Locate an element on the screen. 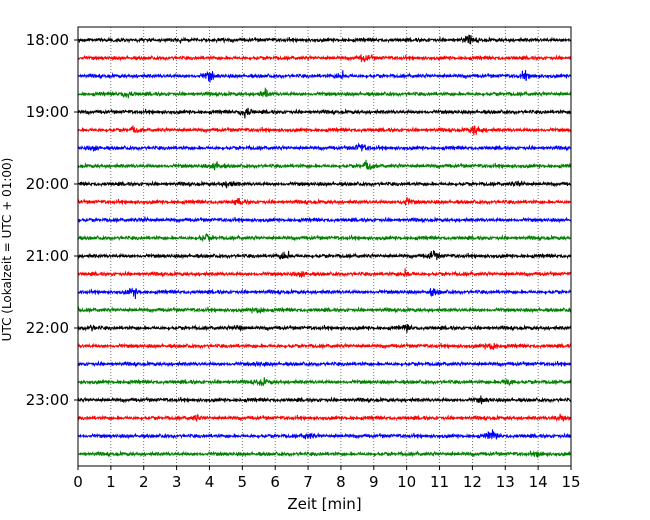 The width and height of the screenshot is (650, 520). x-tick-label: 1 is located at coordinates (111, 482).